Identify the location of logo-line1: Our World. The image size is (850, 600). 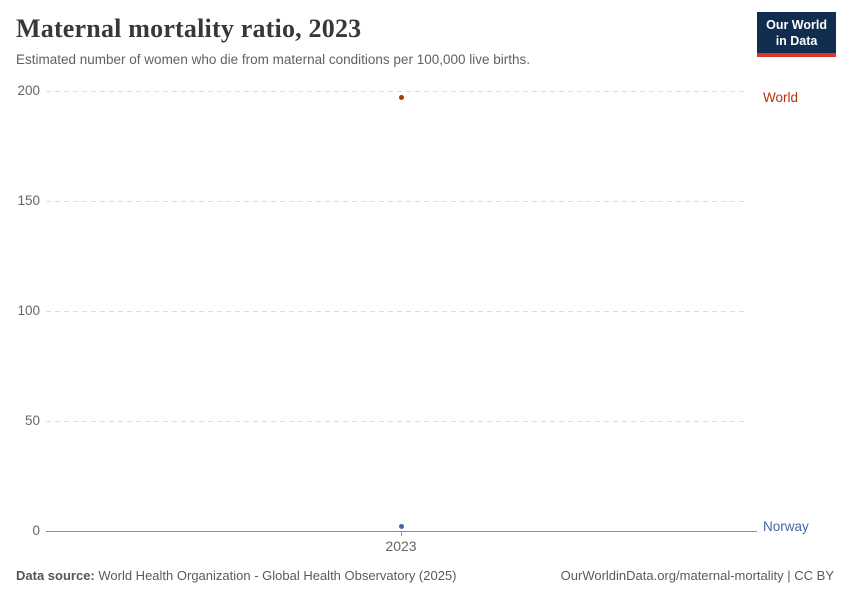
(796, 25).